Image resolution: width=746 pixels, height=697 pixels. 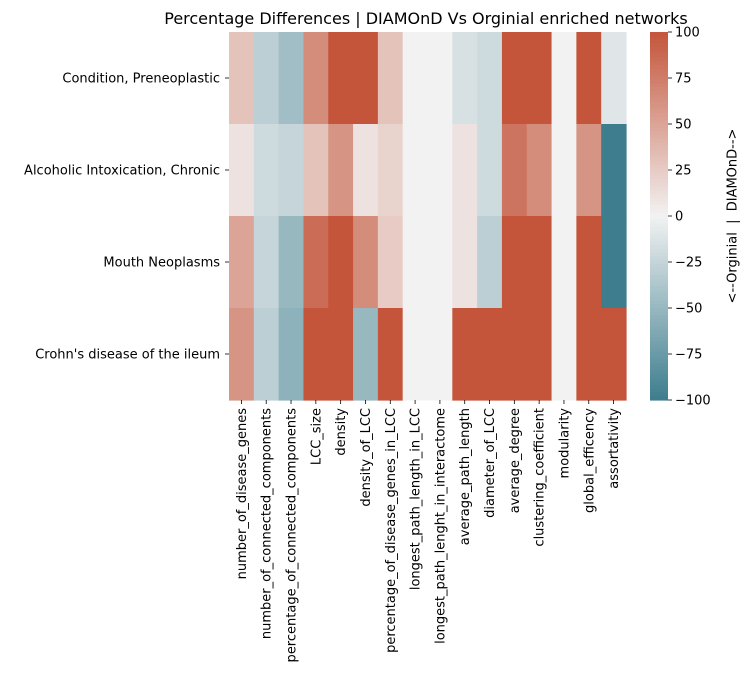 What do you see at coordinates (415, 170) in the screenshot?
I see `heatmap-cell-alcoholic-intoxication-chronic-longest-path-length-in-lcc` at bounding box center [415, 170].